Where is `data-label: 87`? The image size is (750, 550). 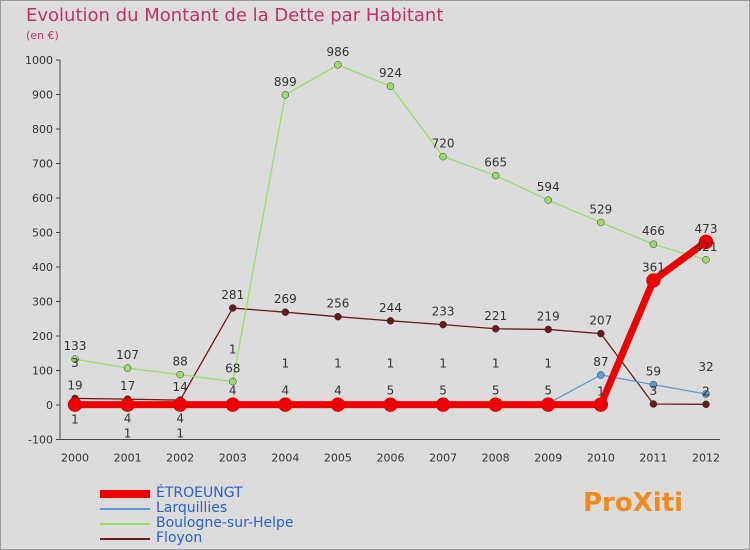
data-label: 87 is located at coordinates (600, 362).